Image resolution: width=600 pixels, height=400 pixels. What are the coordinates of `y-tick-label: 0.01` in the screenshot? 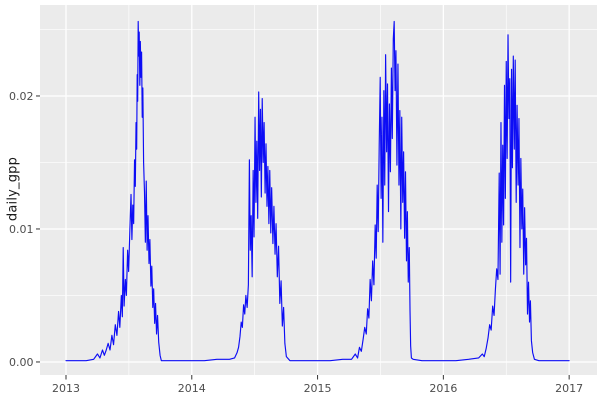 It's located at (21, 229).